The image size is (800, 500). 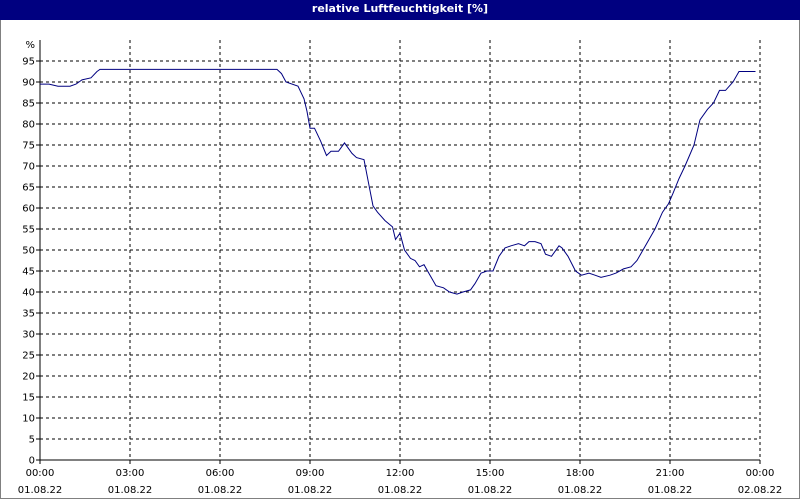 I want to click on y-tick-label: 10, so click(x=28, y=419).